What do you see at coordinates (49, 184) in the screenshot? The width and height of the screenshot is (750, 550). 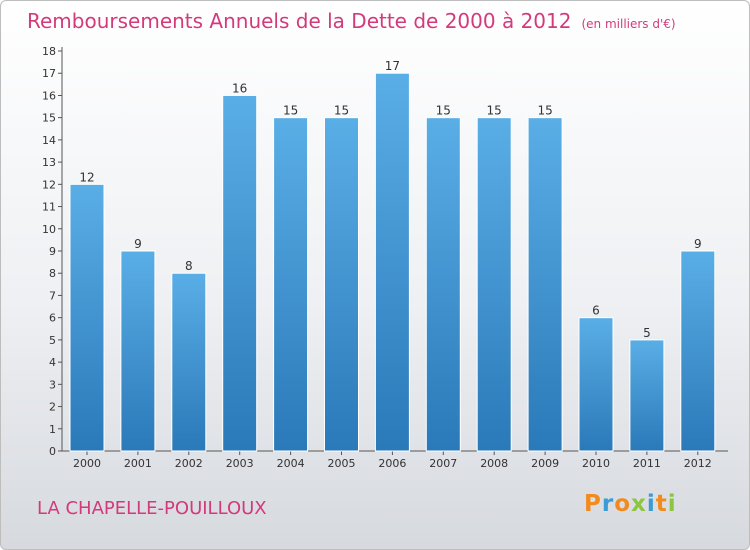 I see `y-tick-label: 12` at bounding box center [49, 184].